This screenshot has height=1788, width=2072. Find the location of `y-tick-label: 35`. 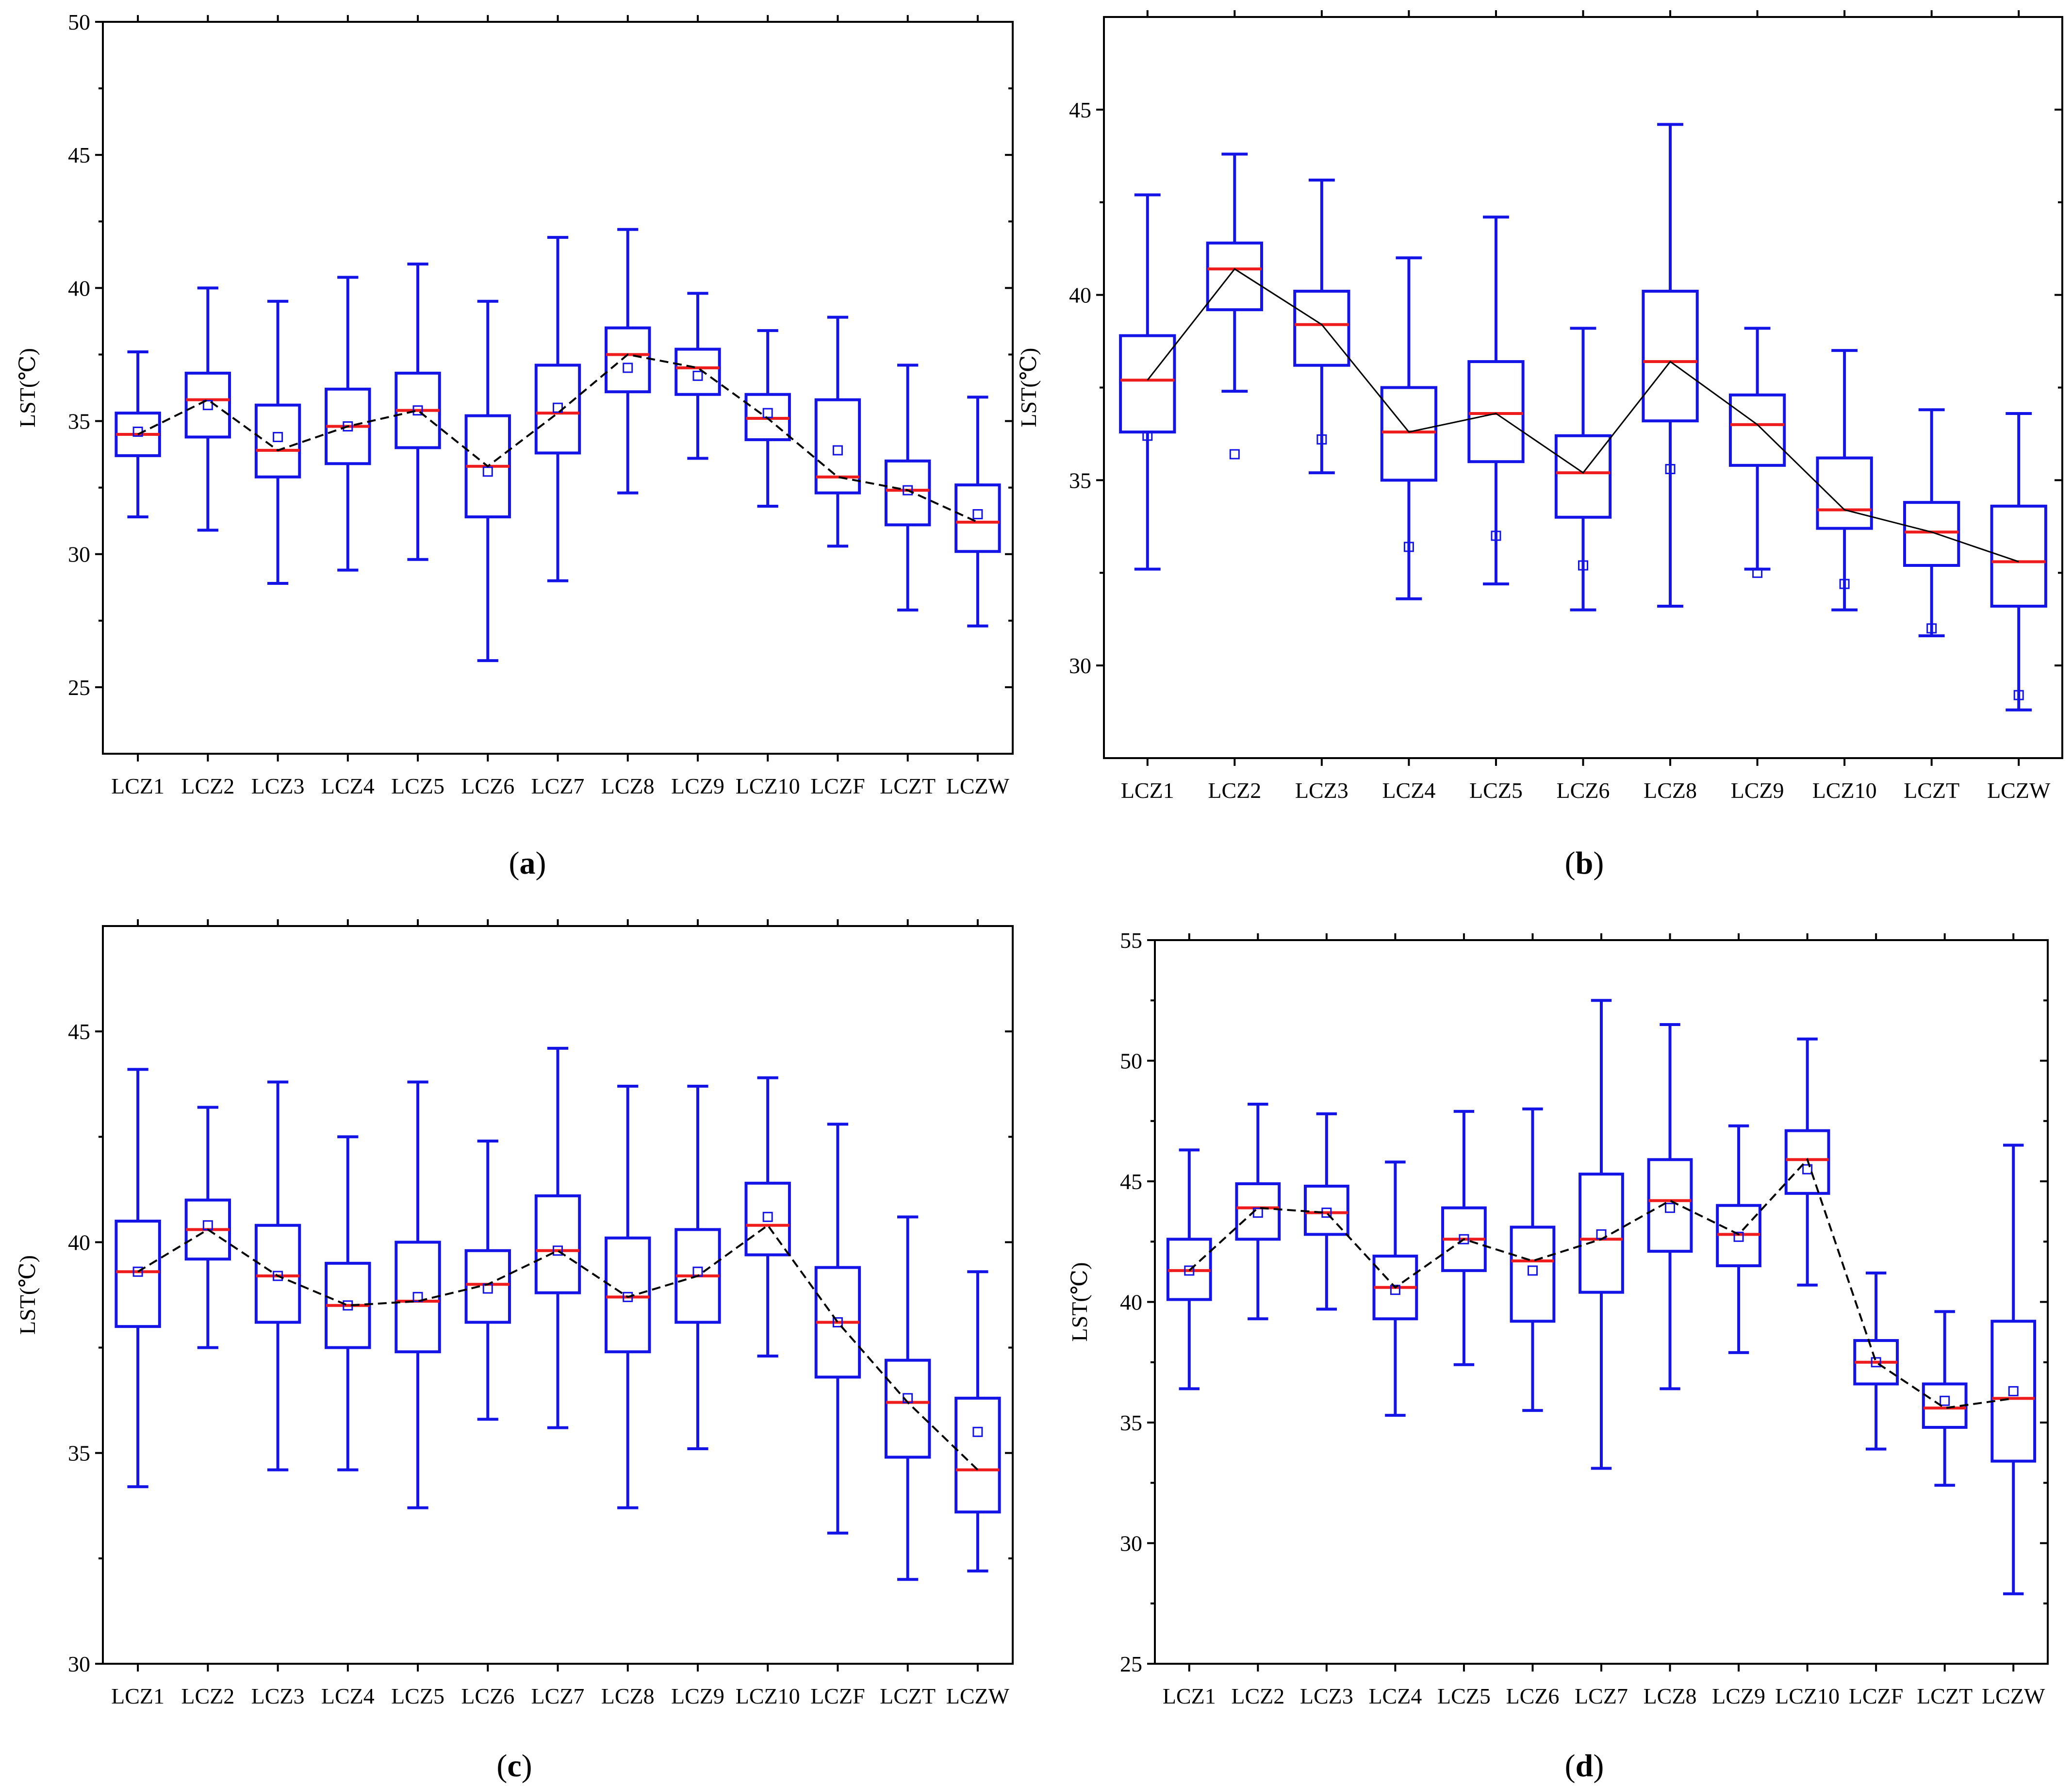

y-tick-label: 35 is located at coordinates (79, 421).